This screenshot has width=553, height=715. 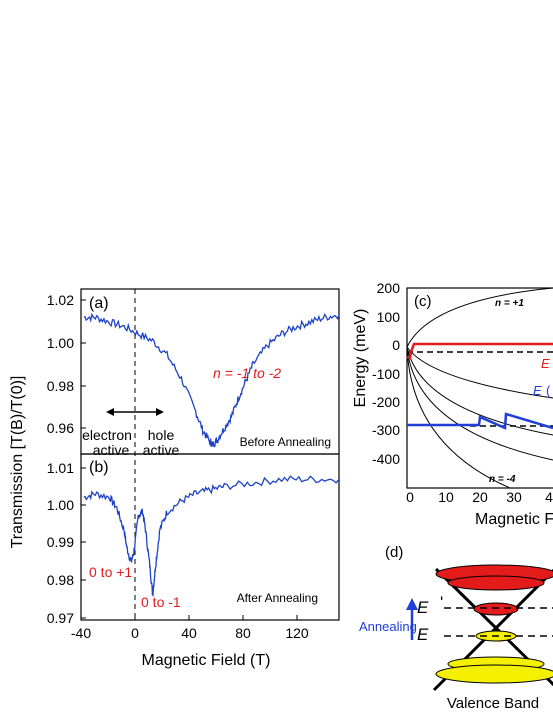 I want to click on ef-blue-suffix: (, so click(x=548, y=390).